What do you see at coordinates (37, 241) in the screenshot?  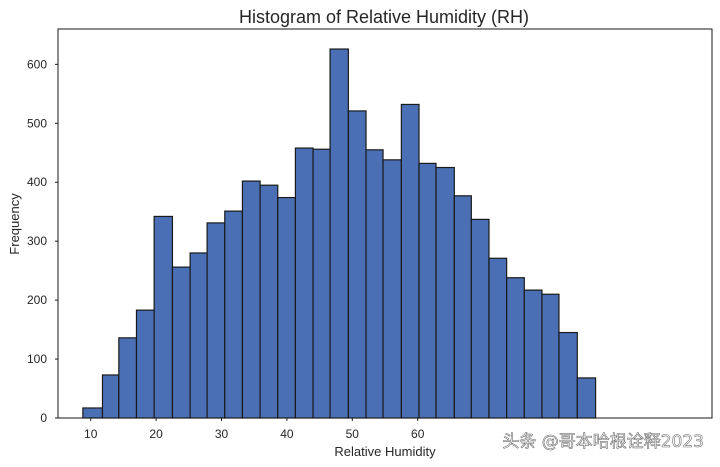 I see `y-tick-label: 300` at bounding box center [37, 241].